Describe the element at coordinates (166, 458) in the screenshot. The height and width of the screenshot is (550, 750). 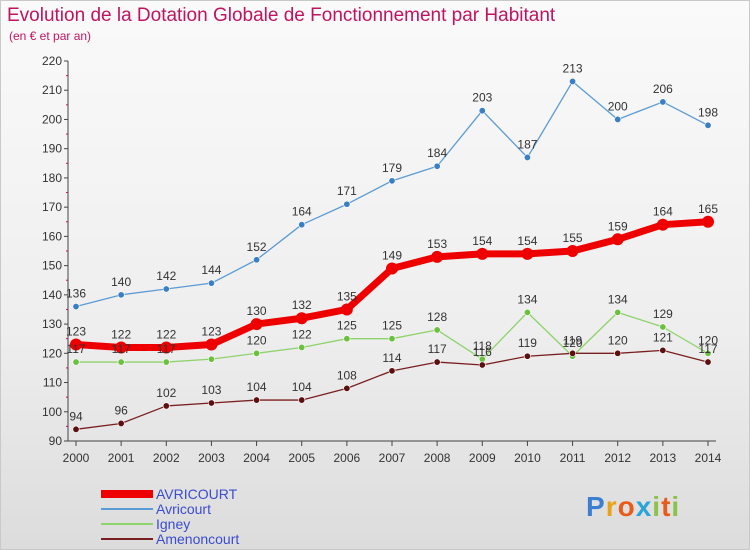
I see `x-tick-label: 2002` at that location.